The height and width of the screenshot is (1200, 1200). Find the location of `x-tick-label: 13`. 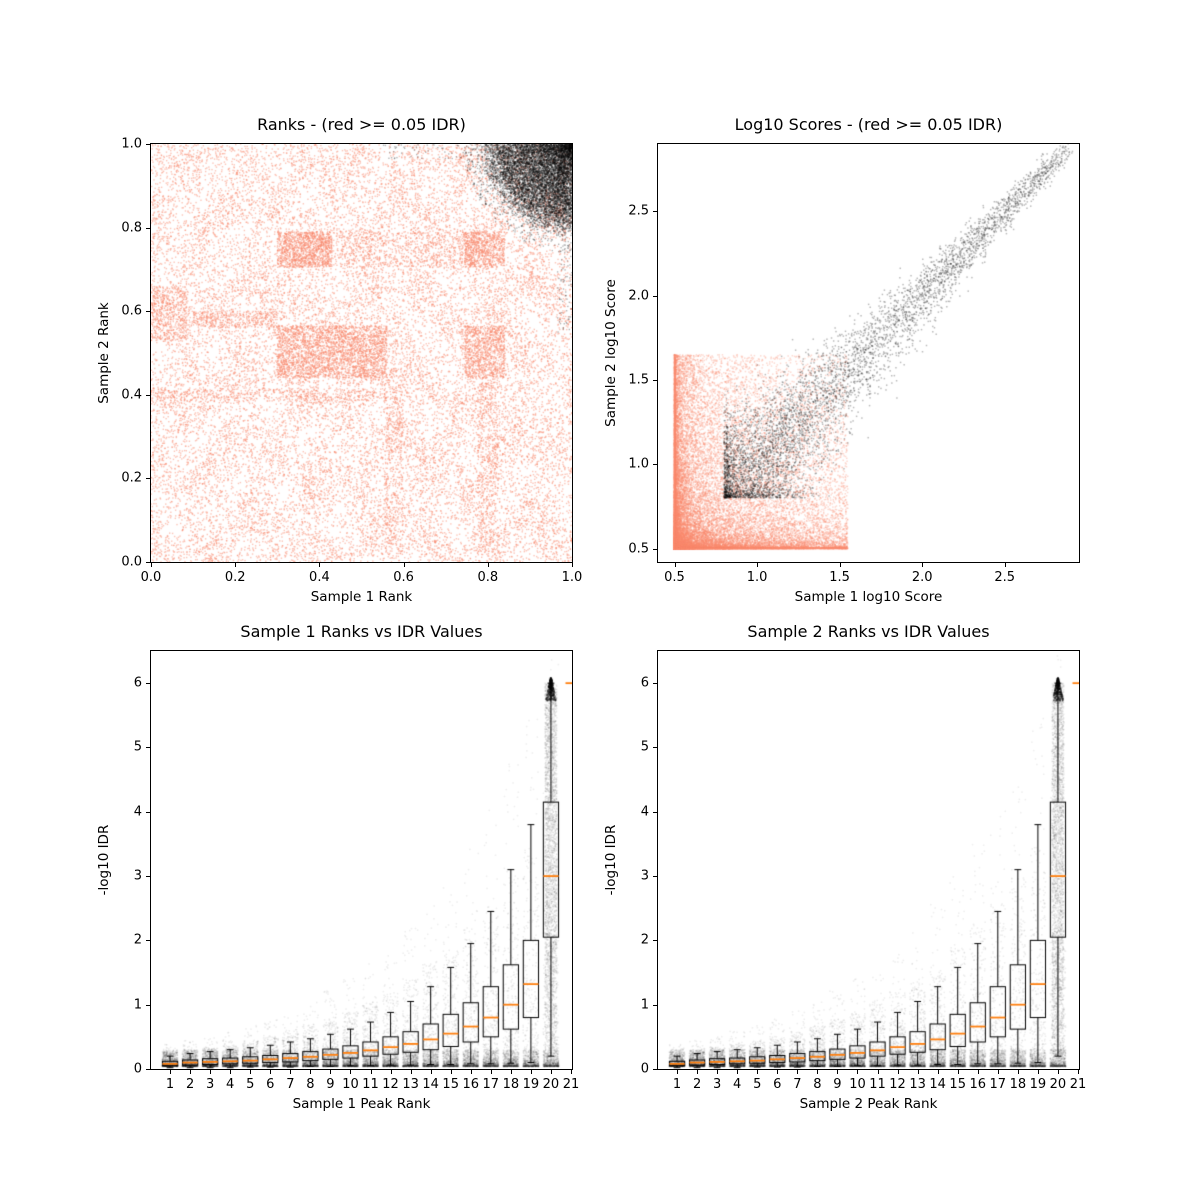

x-tick-label: 13 is located at coordinates (410, 1084).